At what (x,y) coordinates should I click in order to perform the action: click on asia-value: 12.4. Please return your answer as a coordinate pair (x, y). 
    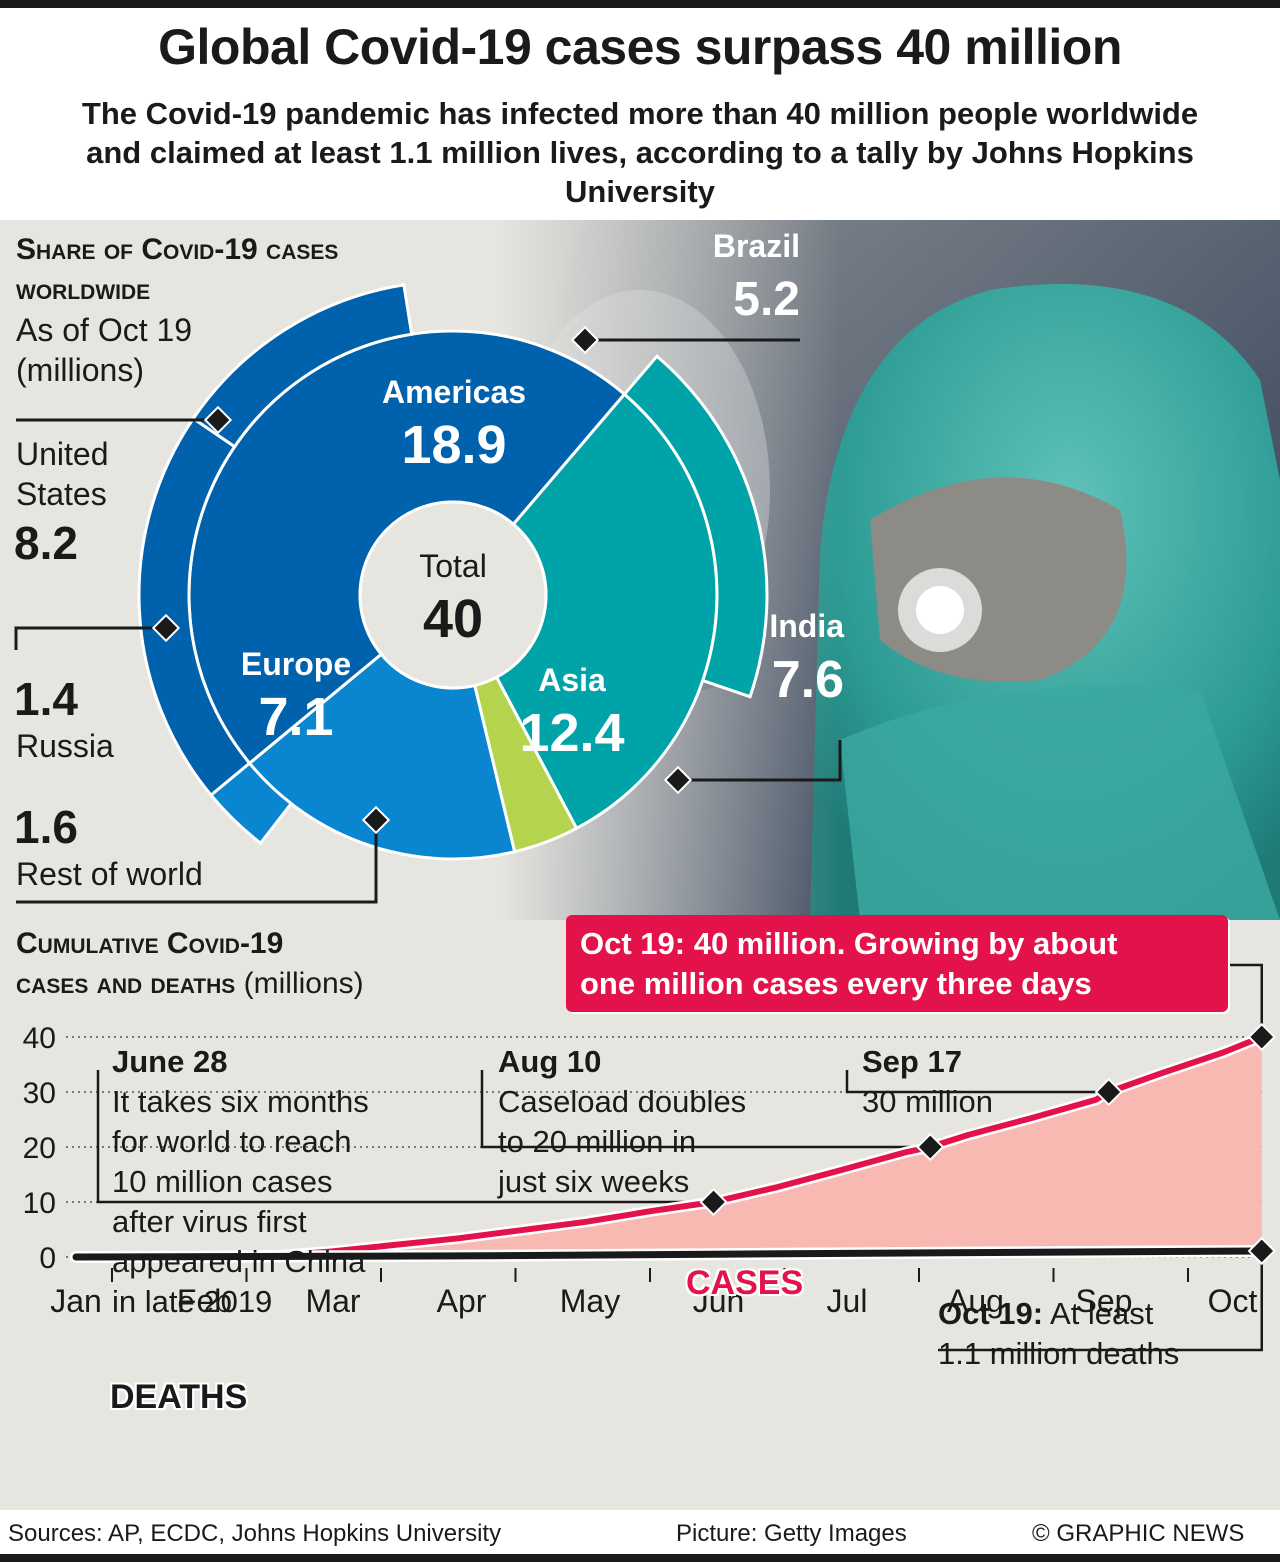
    Looking at the image, I should click on (572, 733).